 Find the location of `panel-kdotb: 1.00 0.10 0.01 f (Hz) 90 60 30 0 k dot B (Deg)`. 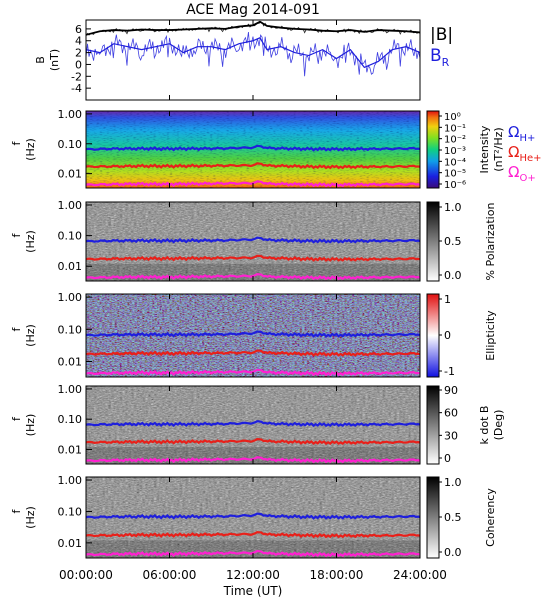

panel-kdotb: 1.00 0.10 0.01 f (Hz) 90 60 30 0 k dot B (Deg) is located at coordinates (257, 424).